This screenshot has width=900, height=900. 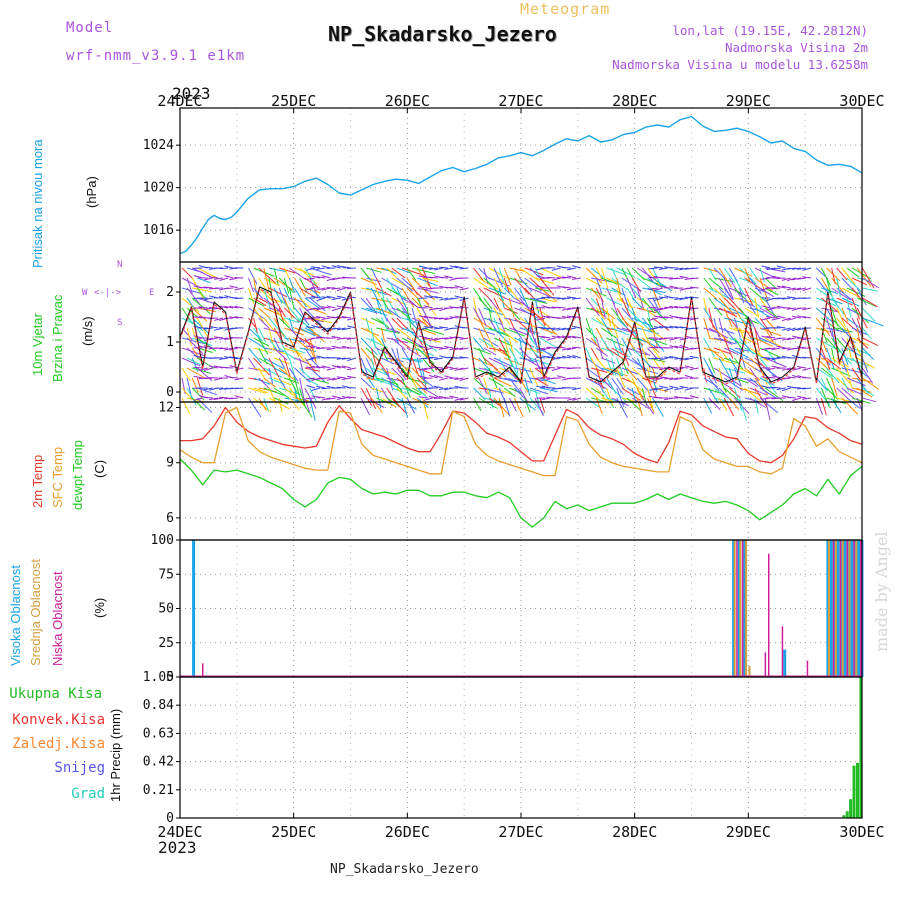 I want to click on compass-arrow-h: <-|->, so click(x=108, y=293).